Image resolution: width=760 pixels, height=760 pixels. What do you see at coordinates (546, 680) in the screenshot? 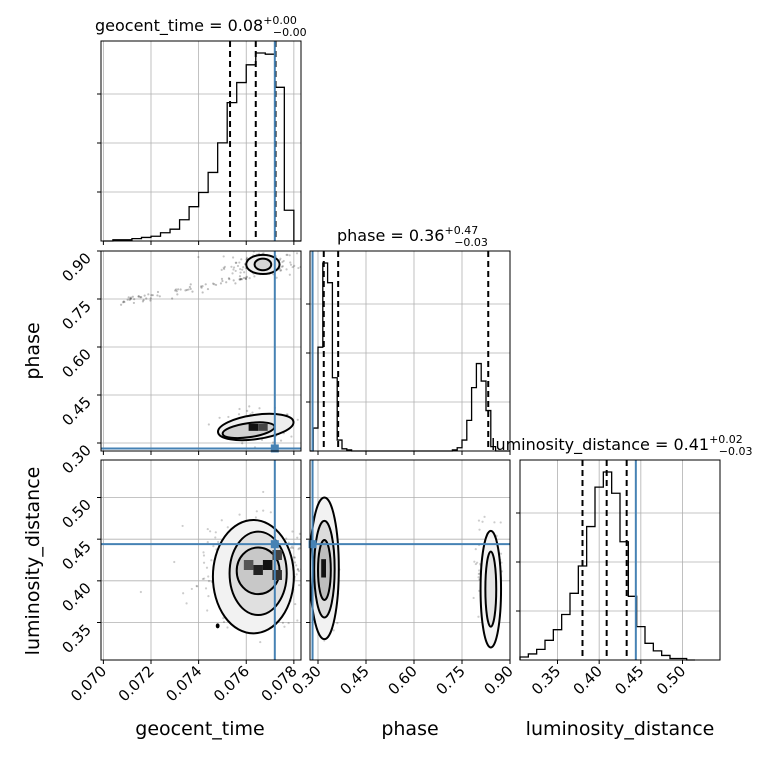
I see `tick-label-x: 0.35` at bounding box center [546, 680].